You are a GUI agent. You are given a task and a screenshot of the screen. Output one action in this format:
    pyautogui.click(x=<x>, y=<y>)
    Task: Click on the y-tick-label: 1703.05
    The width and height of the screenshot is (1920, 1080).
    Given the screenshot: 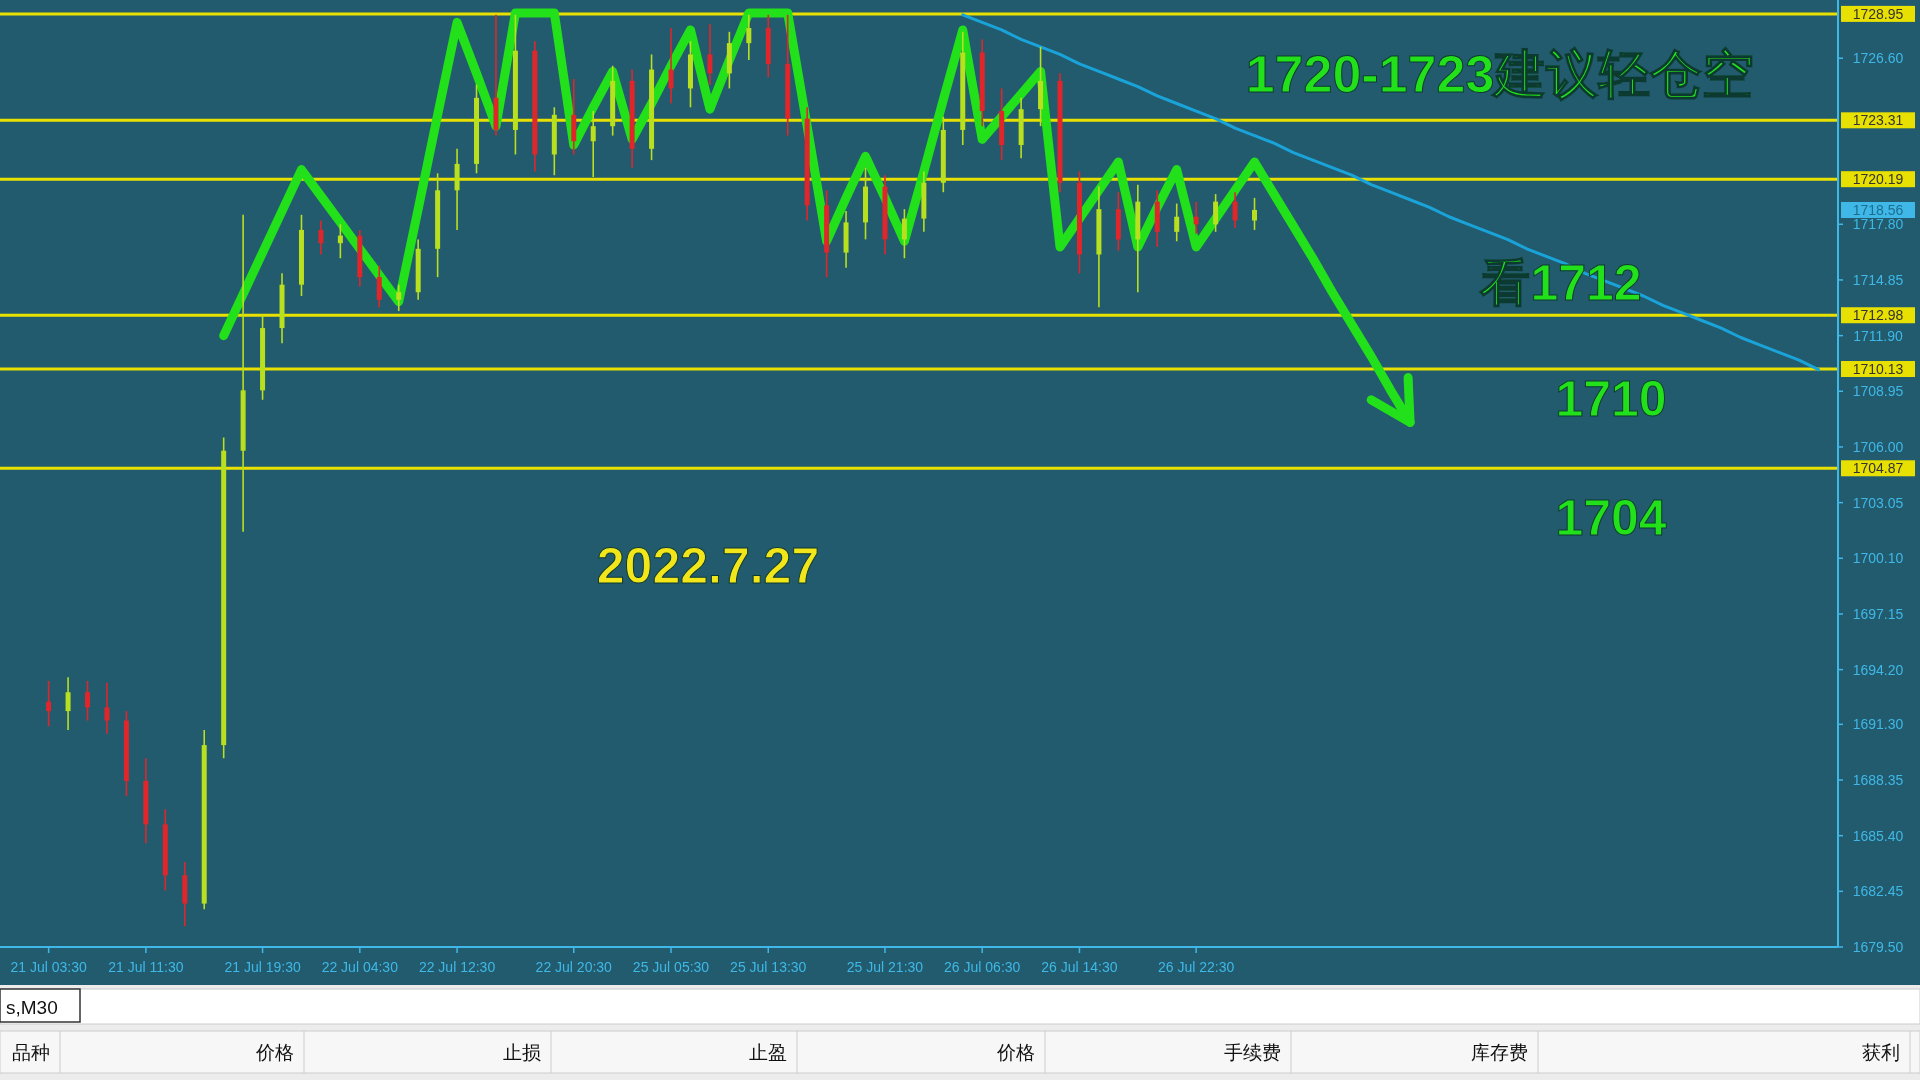 What is the action you would take?
    pyautogui.click(x=1878, y=502)
    